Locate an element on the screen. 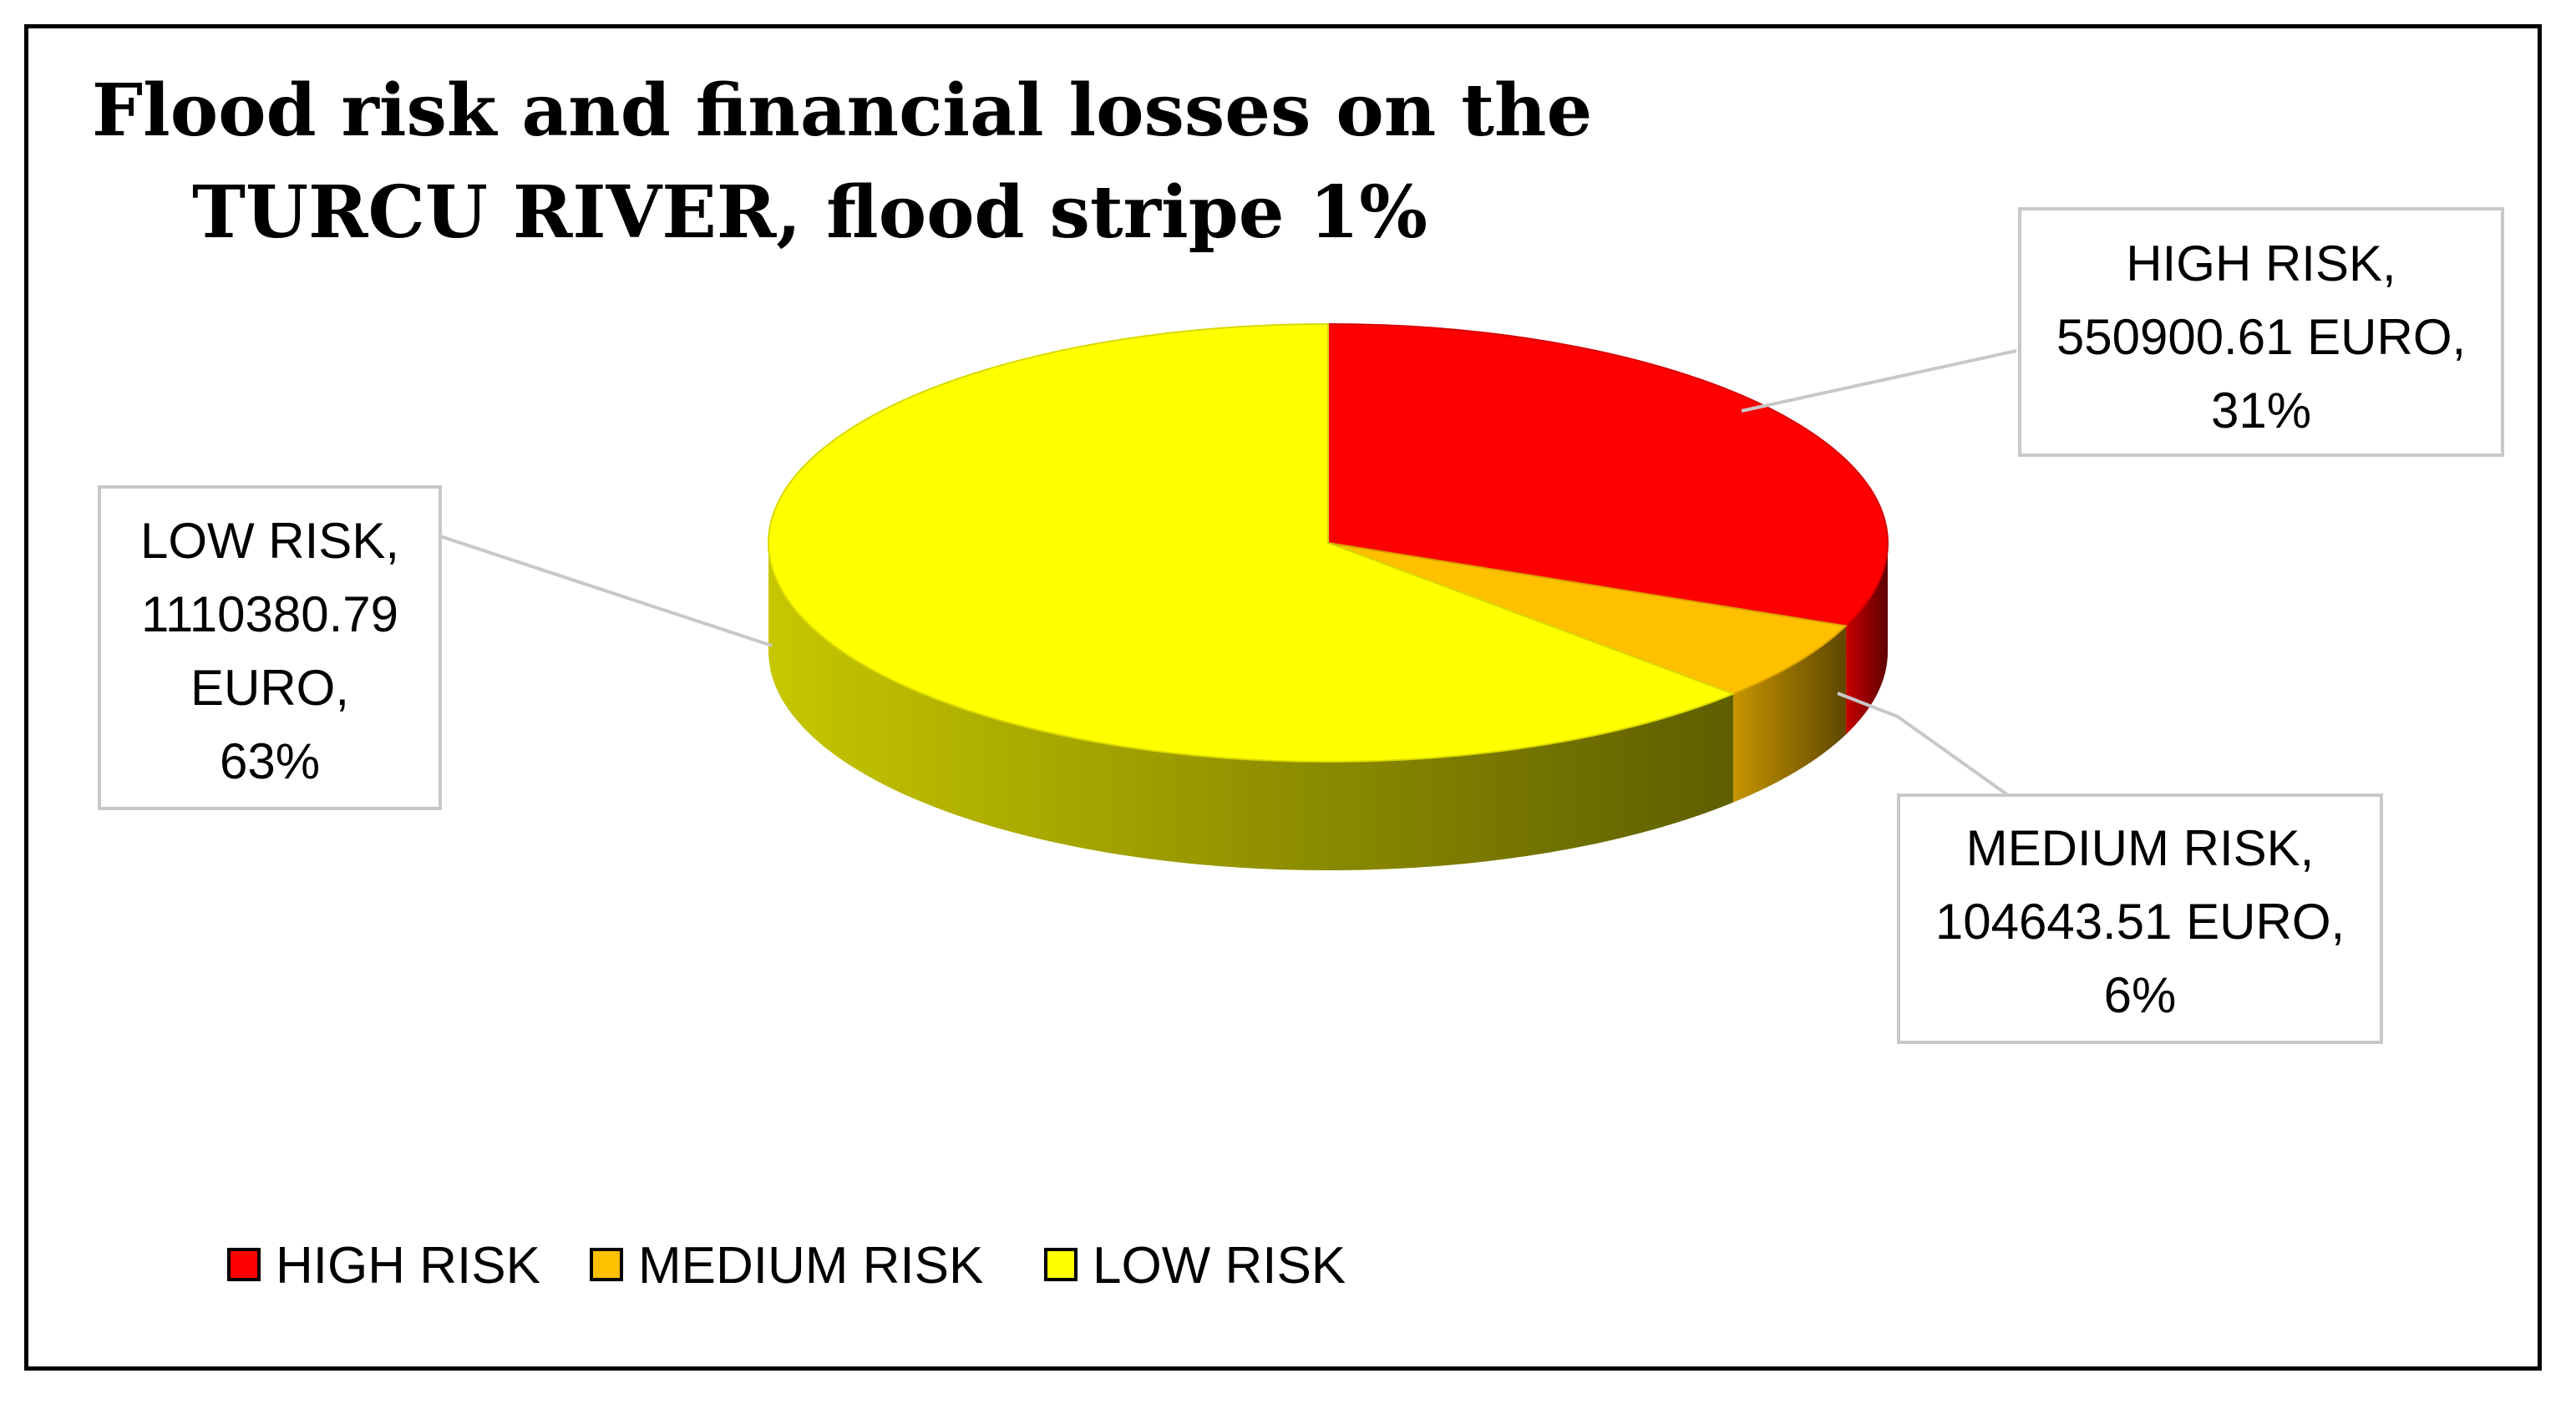 This screenshot has height=1404, width=2576. legend-swatch-low is located at coordinates (1061, 1264).